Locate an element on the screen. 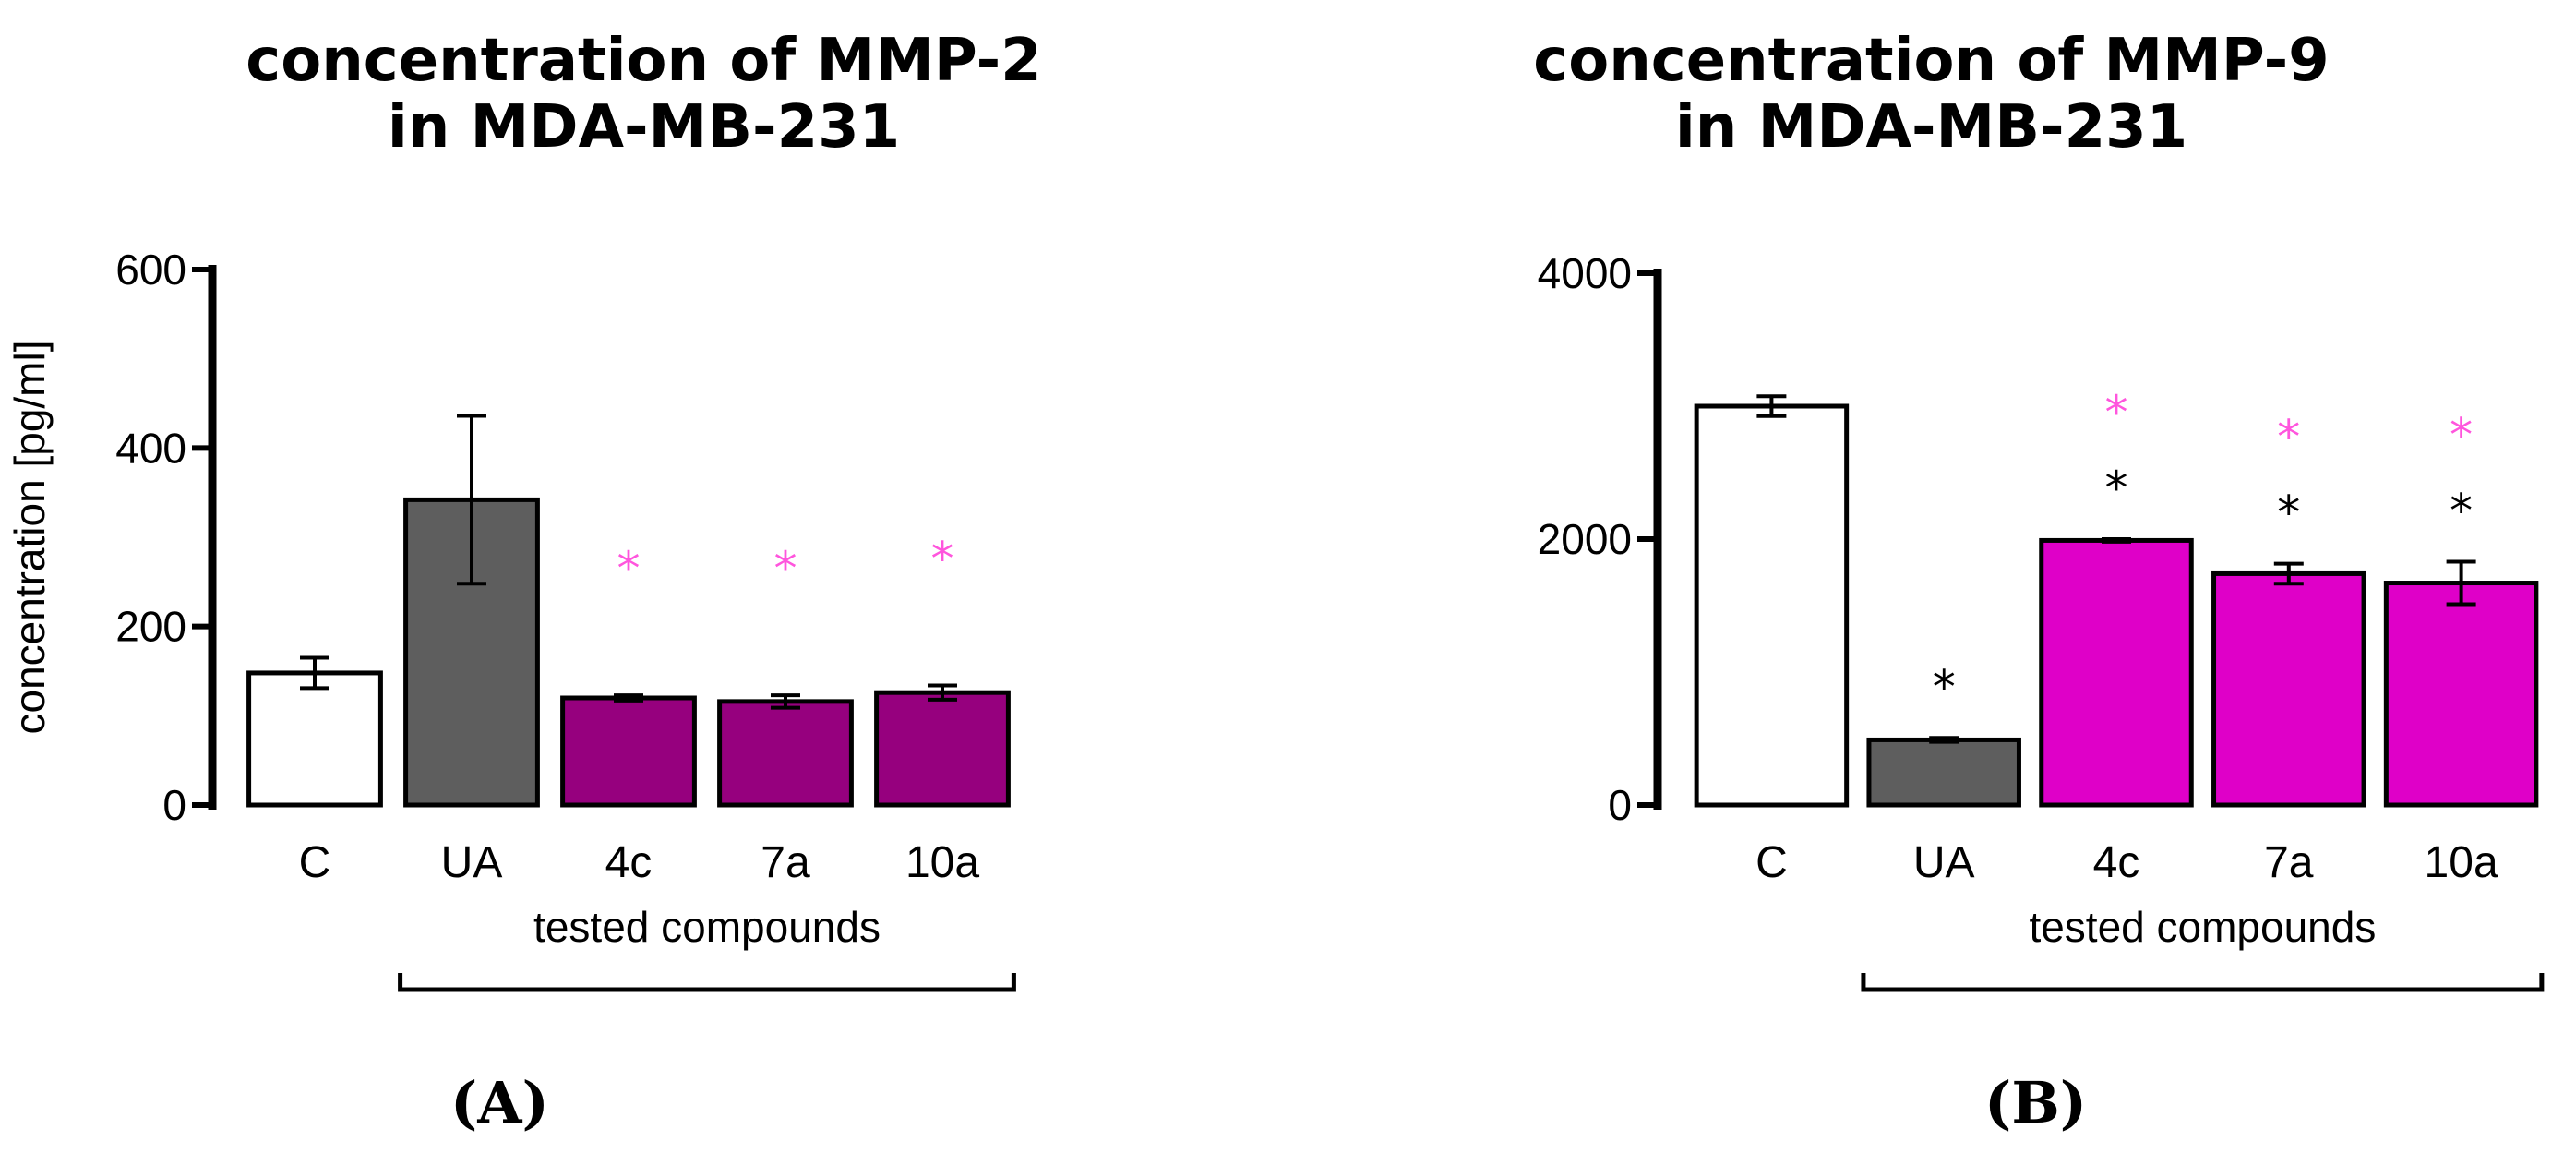  chart-title: concentration of MMP-2 in MDA-MB-231 is located at coordinates (644, 94).